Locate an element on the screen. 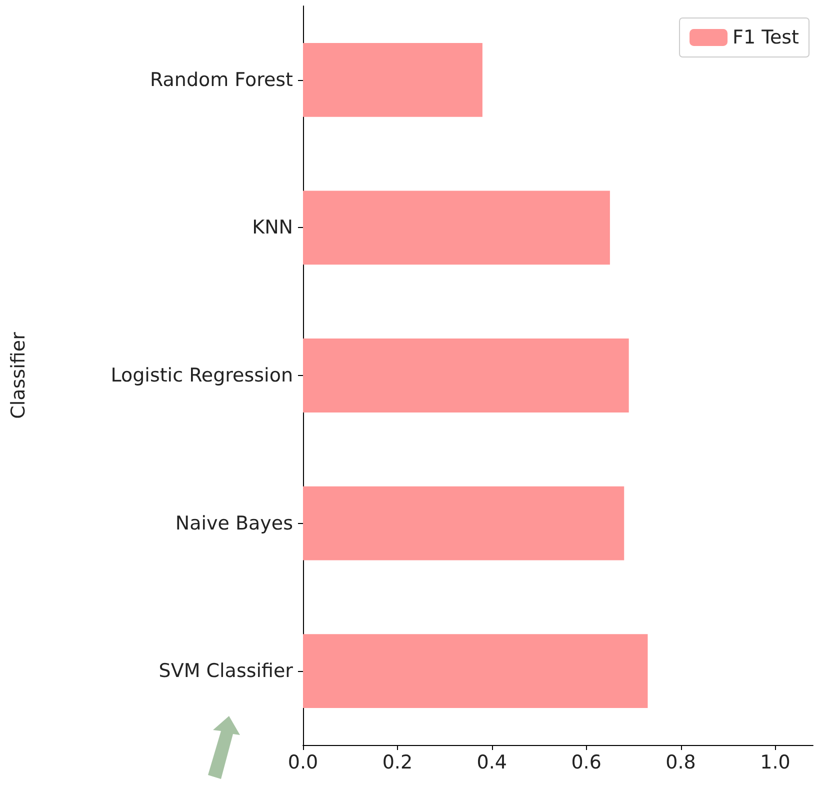 The image size is (815, 791). legend-label: F1 Test is located at coordinates (766, 37).